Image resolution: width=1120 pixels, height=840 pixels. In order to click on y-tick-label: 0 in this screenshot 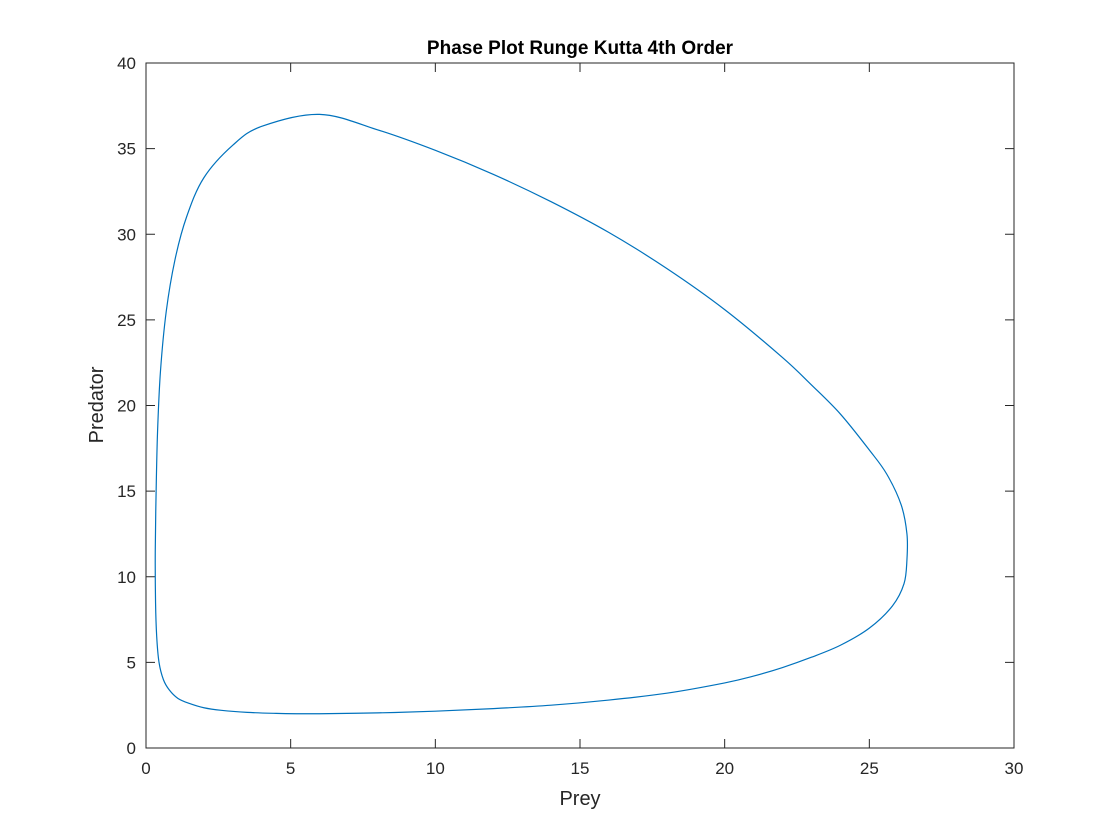, I will do `click(131, 748)`.